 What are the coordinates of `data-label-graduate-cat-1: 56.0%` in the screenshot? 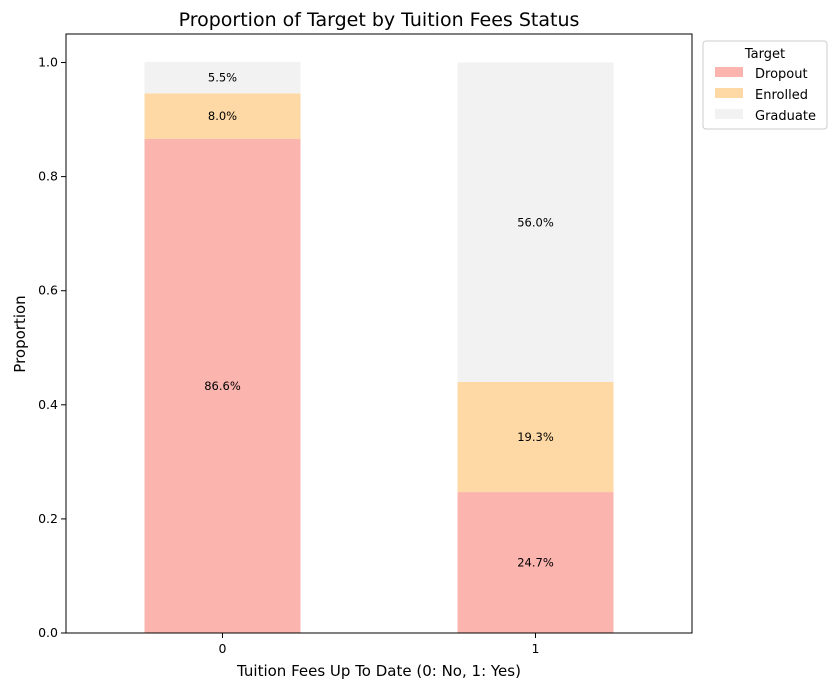 It's located at (535, 222).